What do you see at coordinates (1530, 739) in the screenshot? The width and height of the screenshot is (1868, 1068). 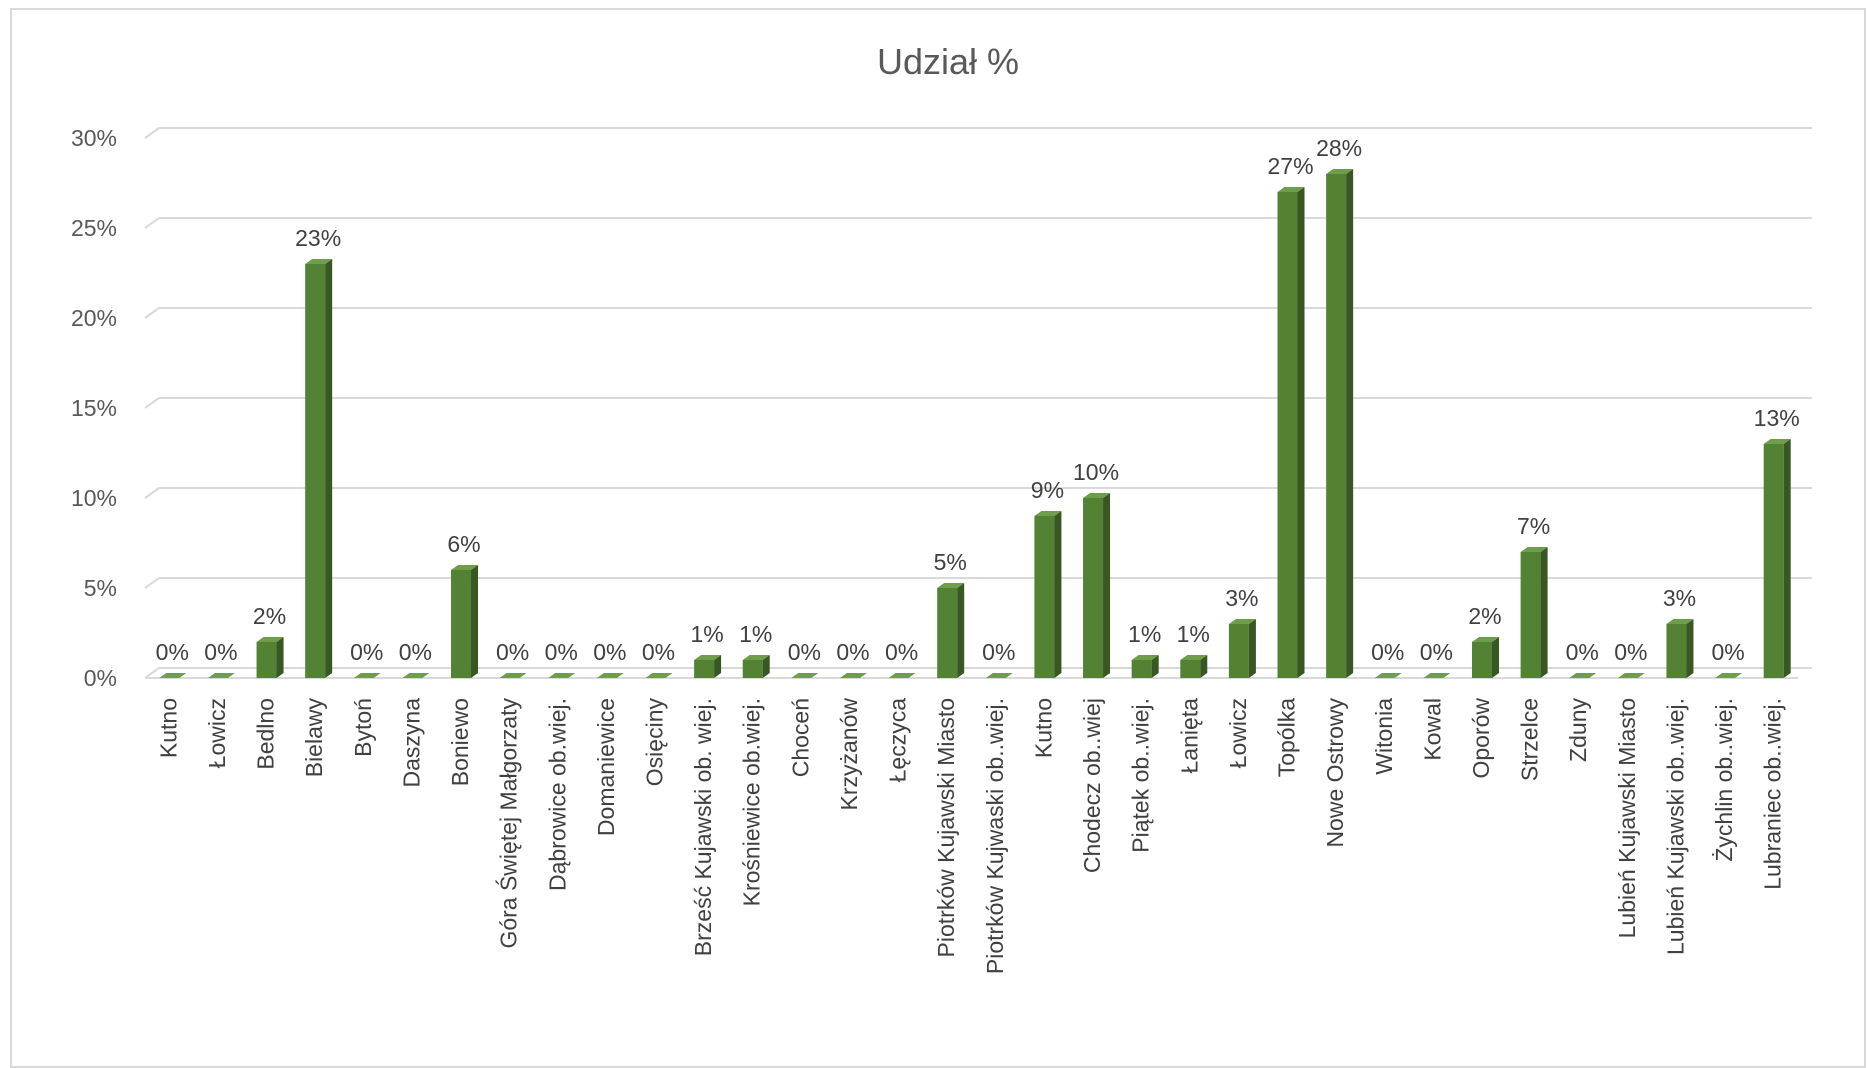 I see `category-label: Strzelce` at bounding box center [1530, 739].